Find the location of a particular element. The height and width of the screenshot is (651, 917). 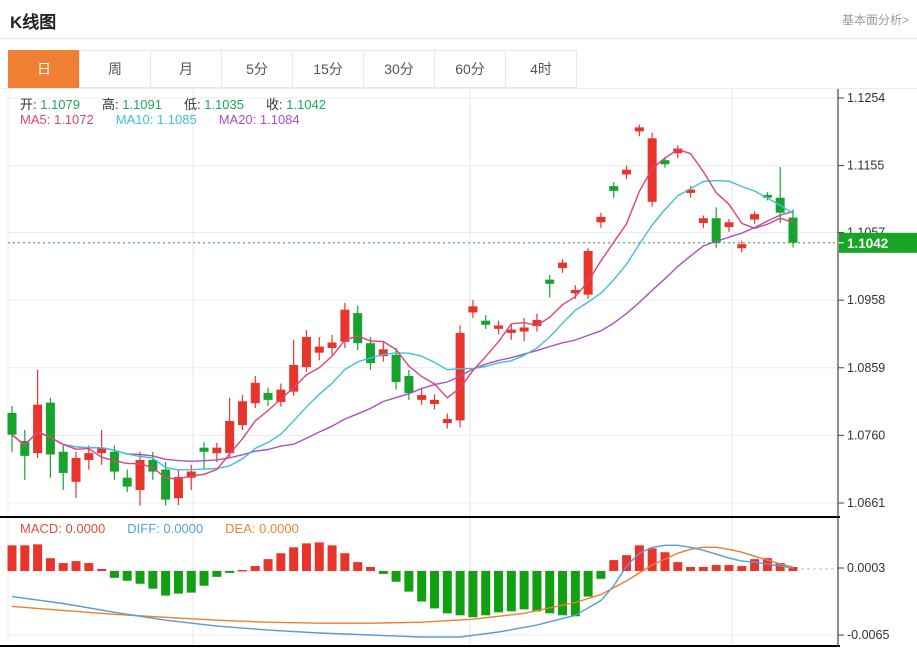

bottom-border is located at coordinates (420, 646).